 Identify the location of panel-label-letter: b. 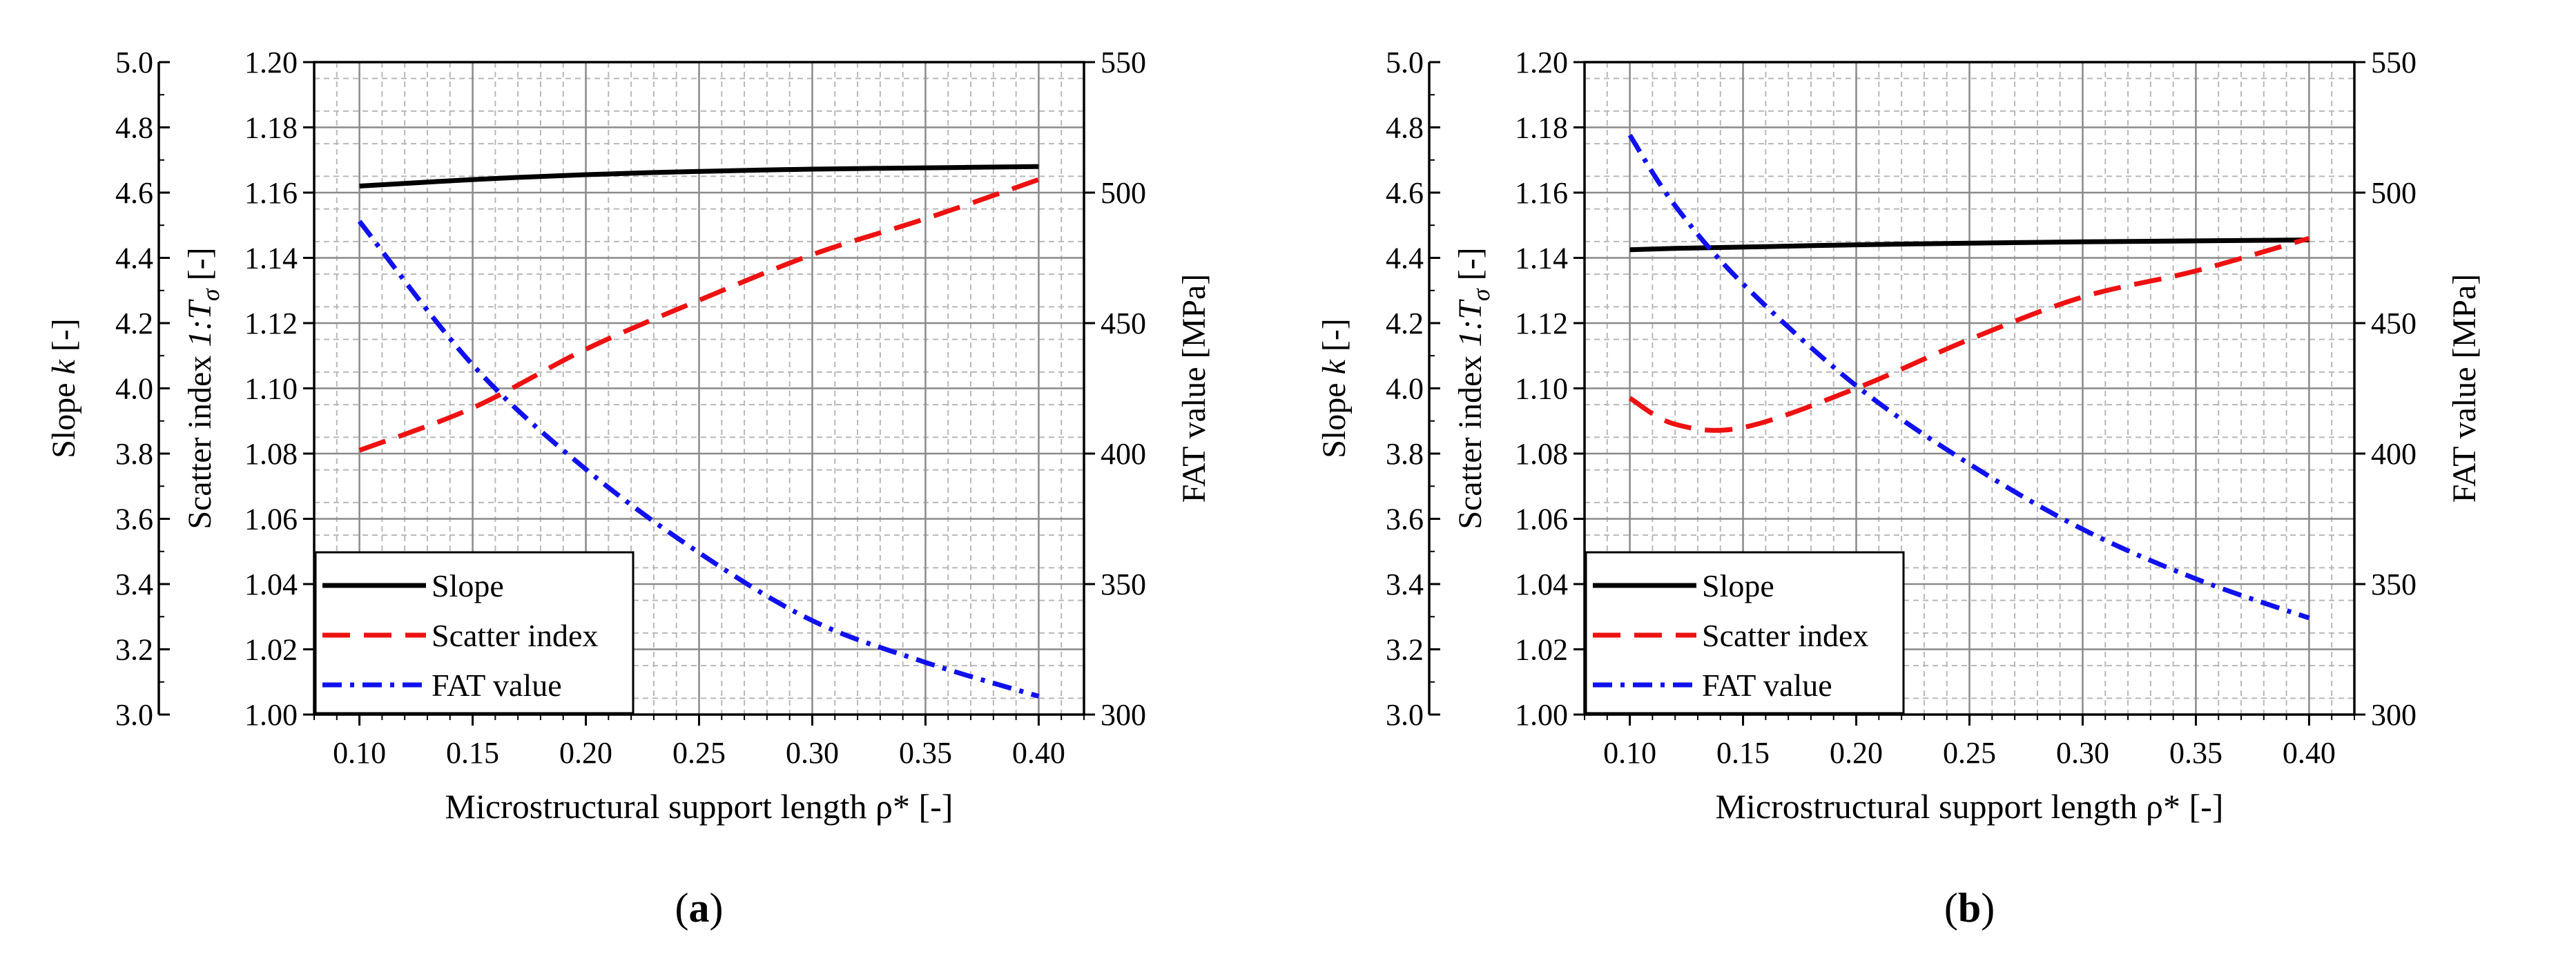
(1970, 908).